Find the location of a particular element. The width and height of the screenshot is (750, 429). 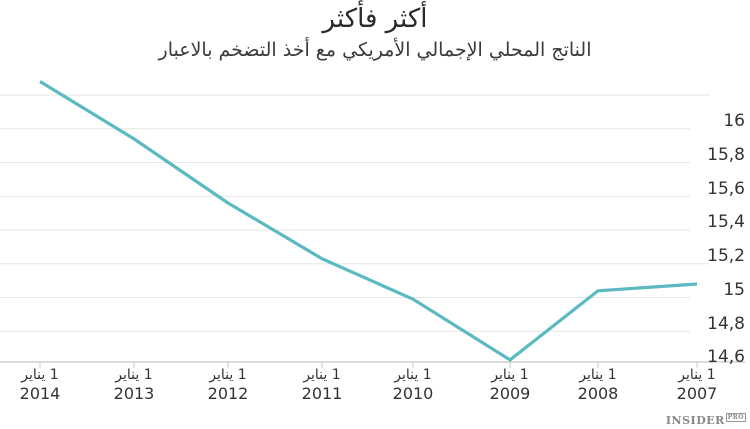

x-axis-ticks is located at coordinates (368, 365).